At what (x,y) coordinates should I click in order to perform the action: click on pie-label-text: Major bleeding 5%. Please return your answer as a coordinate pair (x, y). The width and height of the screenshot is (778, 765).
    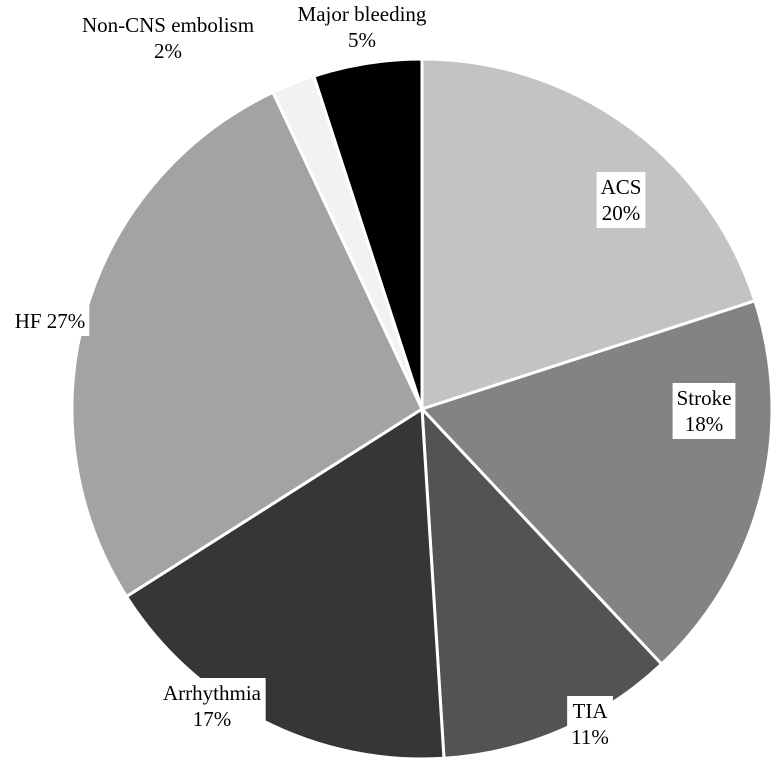
    Looking at the image, I should click on (362, 27).